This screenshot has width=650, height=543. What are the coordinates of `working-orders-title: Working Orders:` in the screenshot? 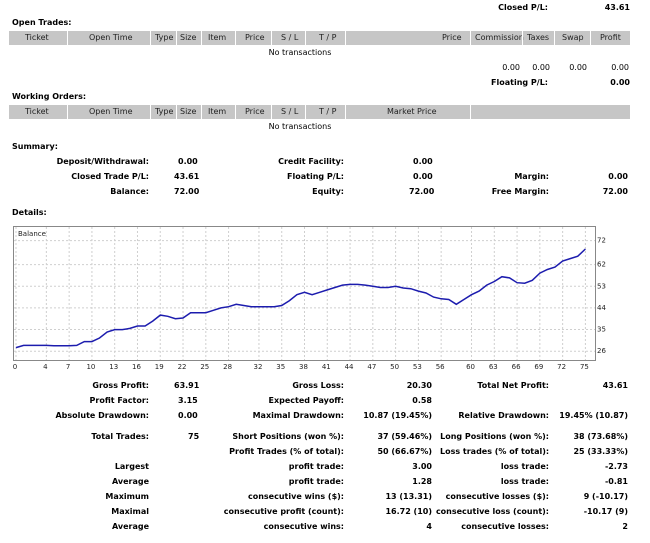 It's located at (49, 96).